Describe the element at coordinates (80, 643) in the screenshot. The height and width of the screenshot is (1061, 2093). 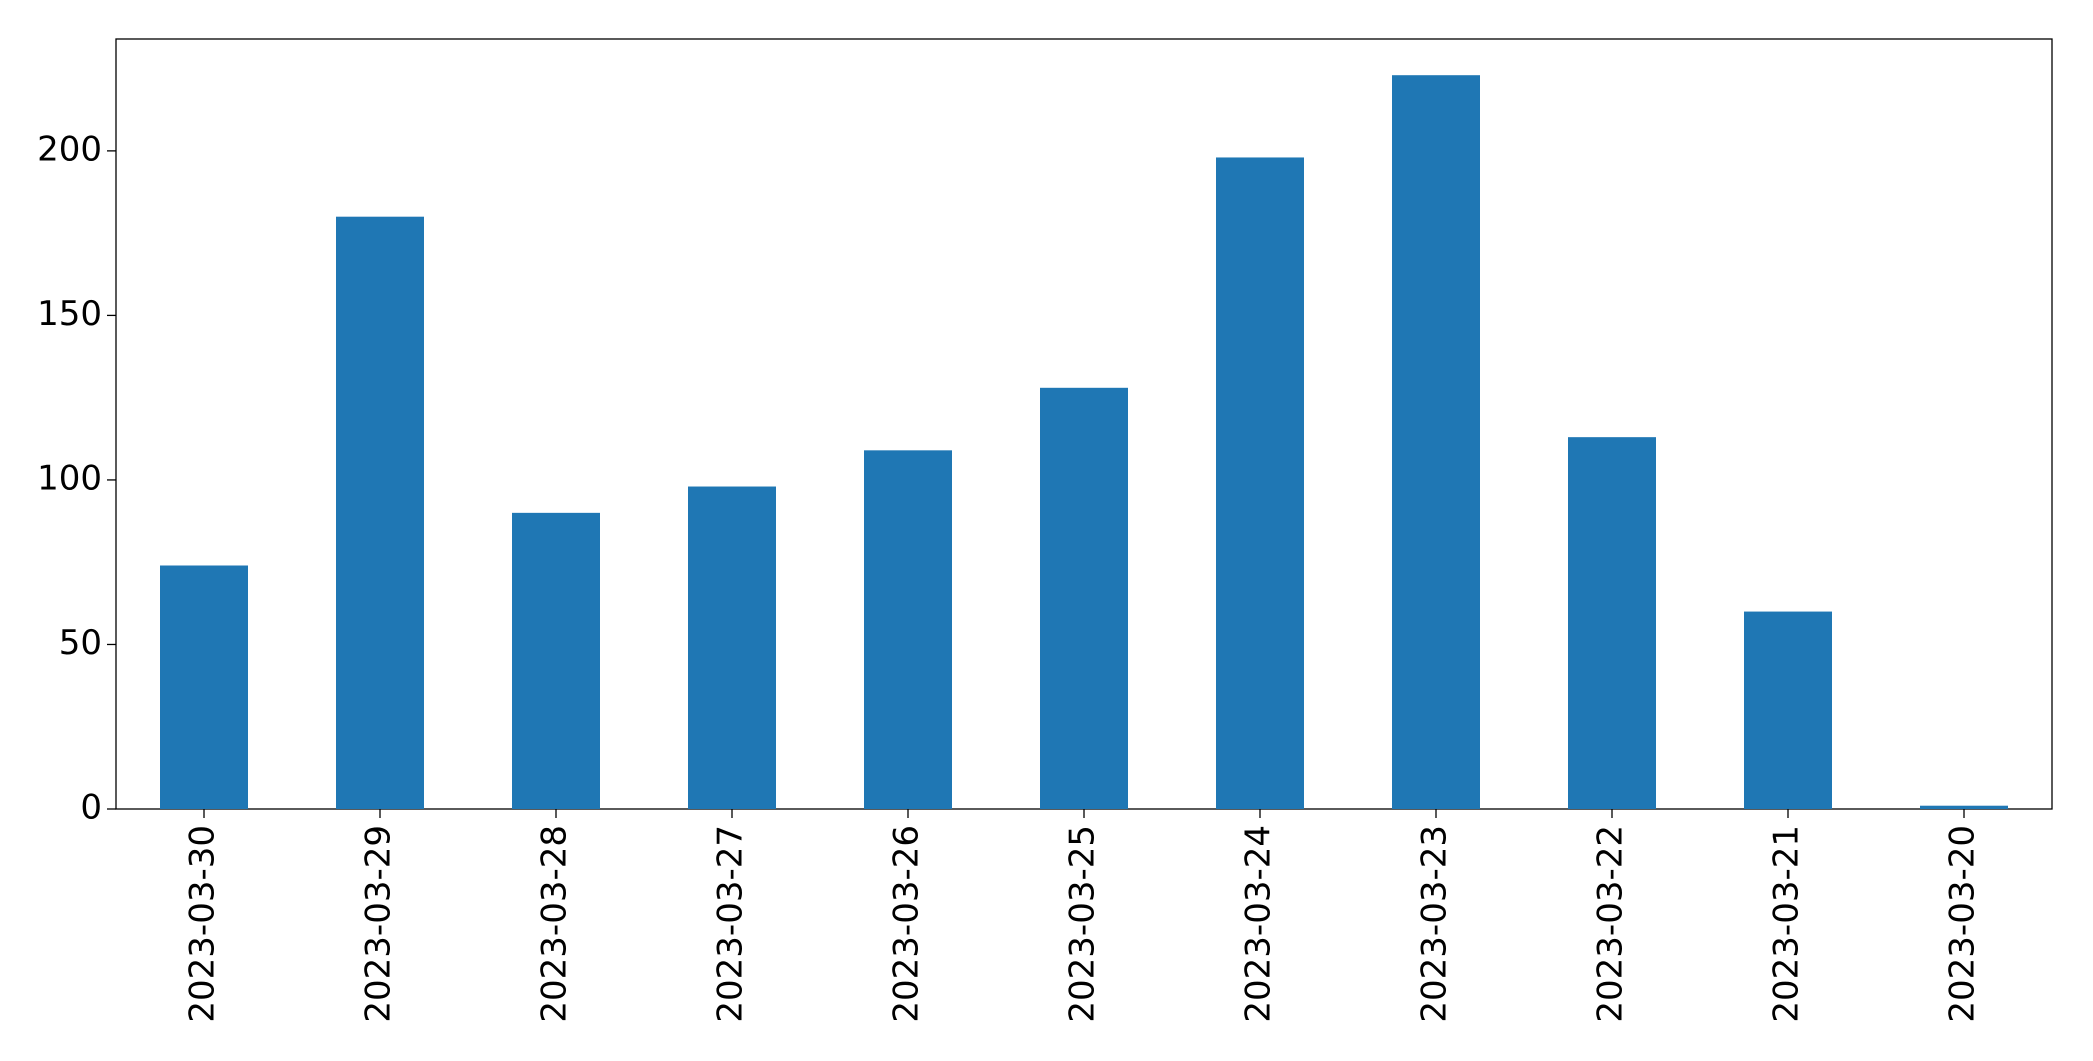
I see `y-tick-label: 50` at that location.